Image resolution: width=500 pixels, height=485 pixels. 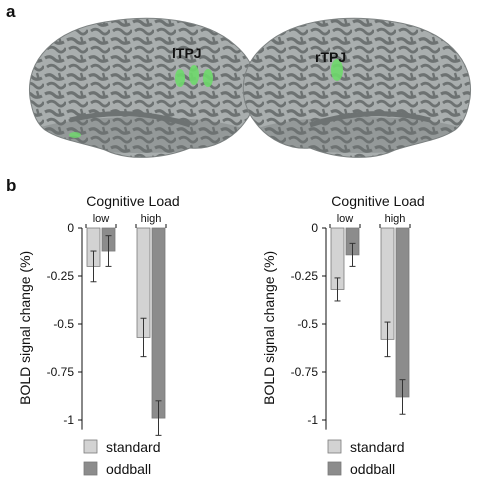 I want to click on panel-label-a: a, so click(x=11, y=11).